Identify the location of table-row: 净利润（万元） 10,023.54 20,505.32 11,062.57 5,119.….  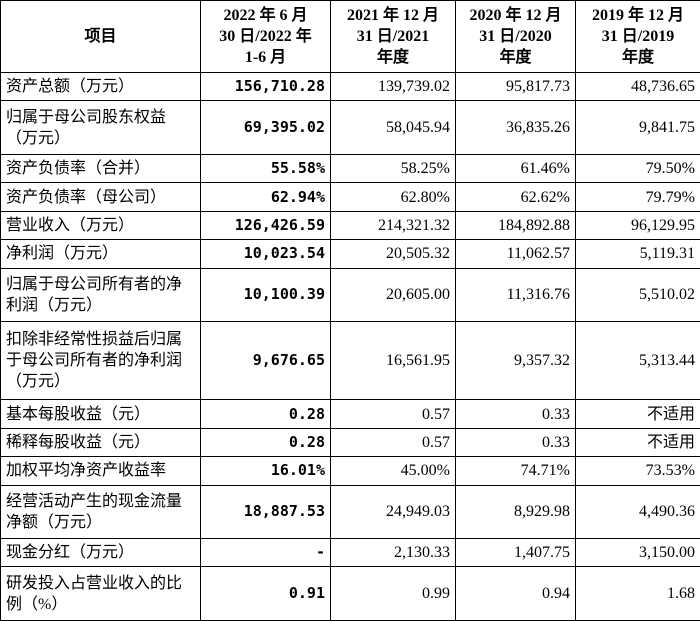
(350, 254).